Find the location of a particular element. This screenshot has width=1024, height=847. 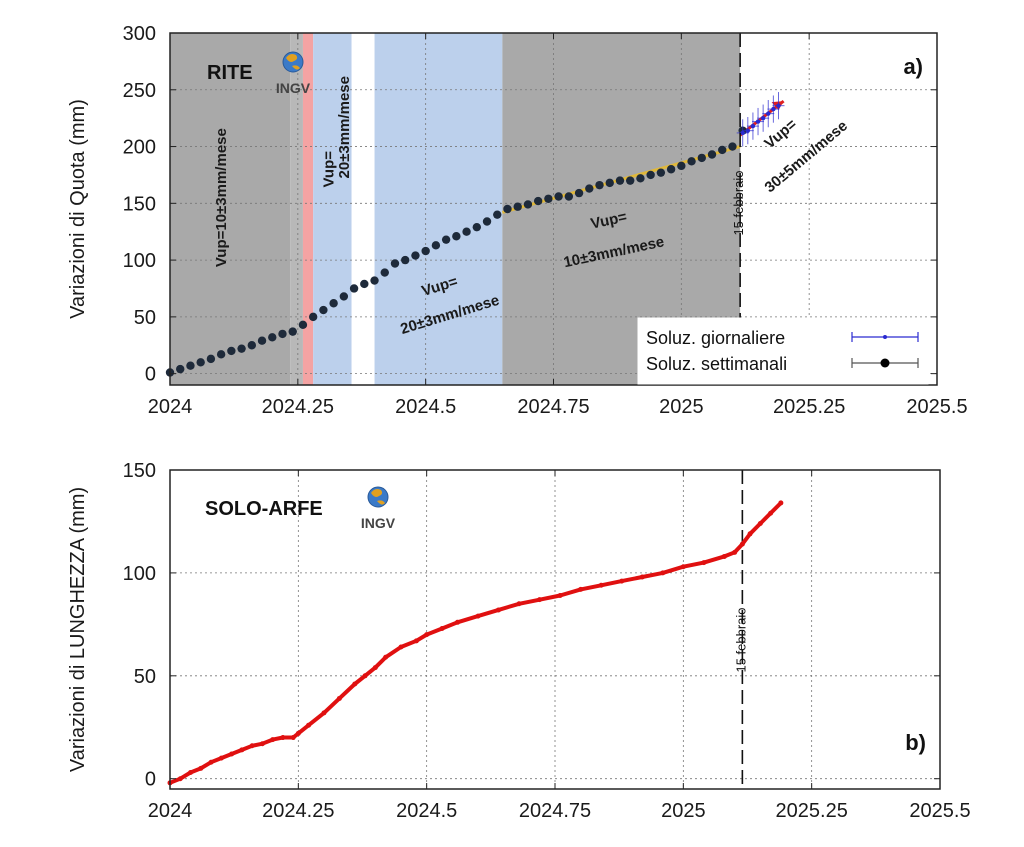

y-axis-label: Variazioni di LUNGHEZZA (mm) is located at coordinates (78, 629).